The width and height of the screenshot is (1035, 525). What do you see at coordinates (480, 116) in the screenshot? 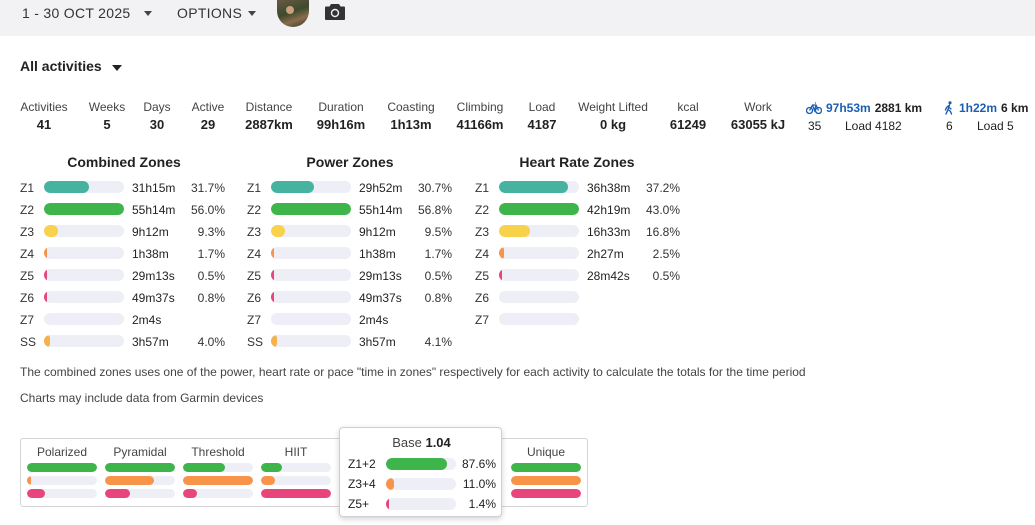
I see `stat-climbing: Climbing 41166m` at bounding box center [480, 116].